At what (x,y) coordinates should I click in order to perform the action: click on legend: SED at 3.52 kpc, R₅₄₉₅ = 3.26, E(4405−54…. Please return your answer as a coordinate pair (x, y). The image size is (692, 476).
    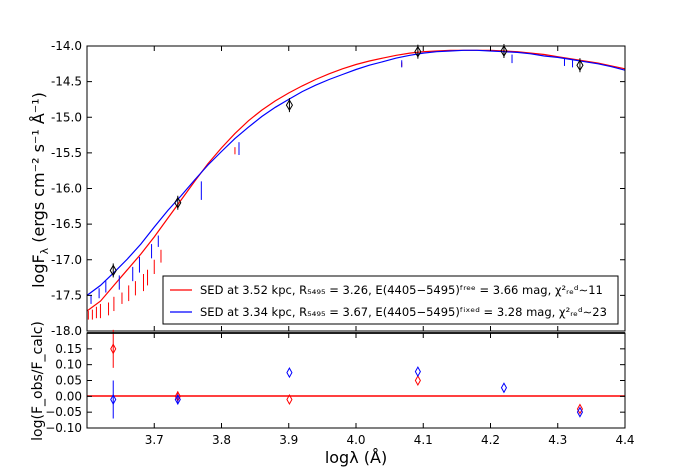
    Looking at the image, I should click on (390, 300).